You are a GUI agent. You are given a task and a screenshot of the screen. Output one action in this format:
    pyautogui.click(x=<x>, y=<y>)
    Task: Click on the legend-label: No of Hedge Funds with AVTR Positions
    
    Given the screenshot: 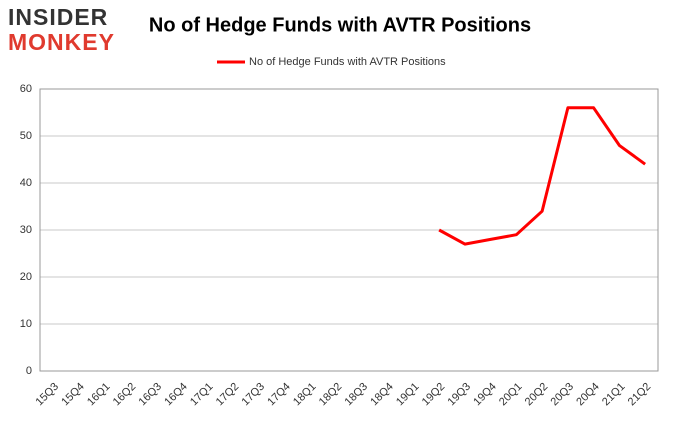 What is the action you would take?
    pyautogui.click(x=347, y=62)
    